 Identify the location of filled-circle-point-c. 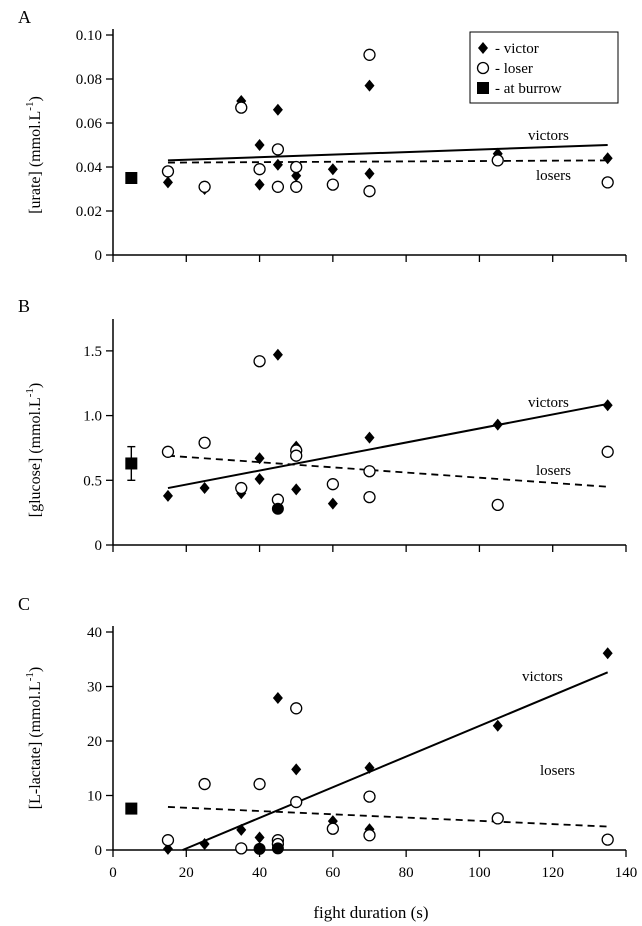
(277, 848).